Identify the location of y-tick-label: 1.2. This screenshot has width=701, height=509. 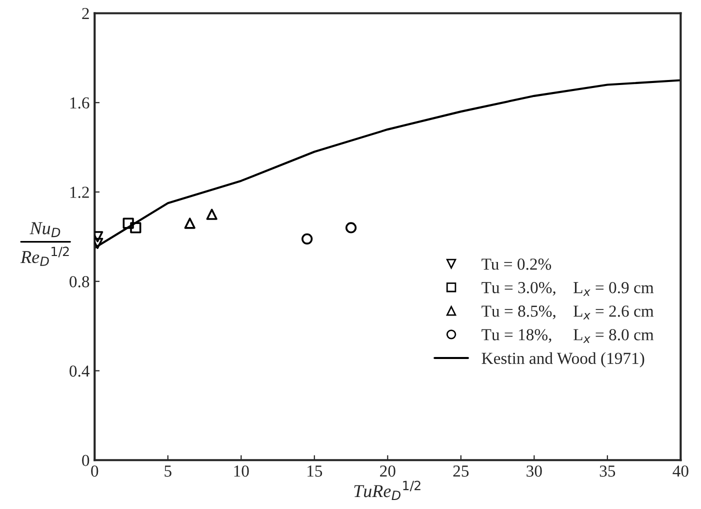
(79, 192).